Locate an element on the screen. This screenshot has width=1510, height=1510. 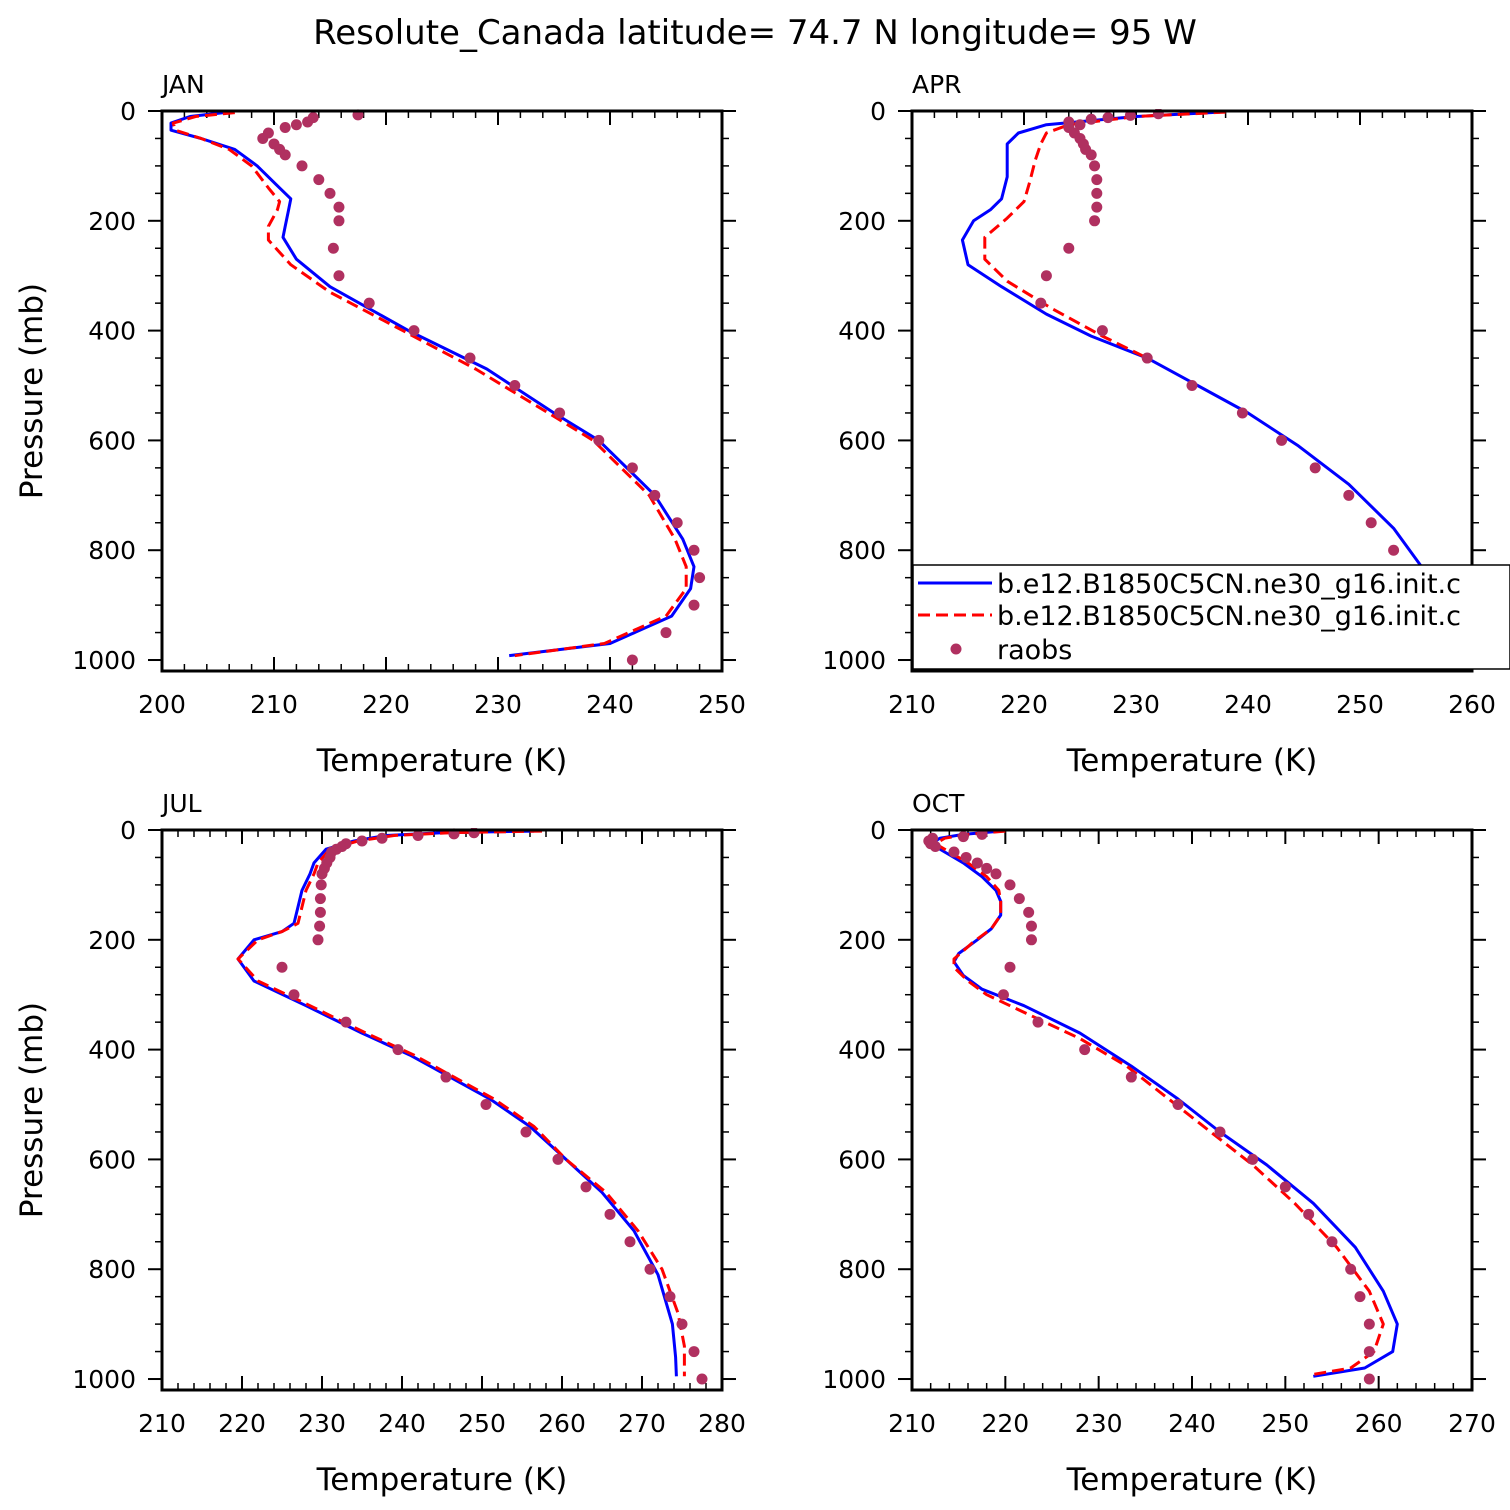
y-axis-label: Pressure (mb) is located at coordinates (32, 391).